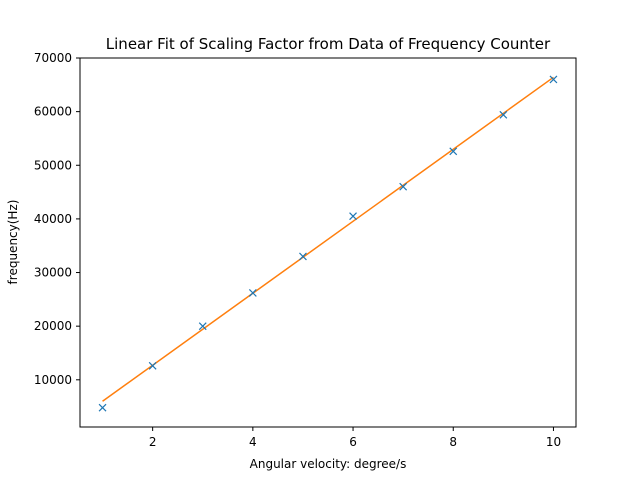 The width and height of the screenshot is (640, 480). What do you see at coordinates (53, 380) in the screenshot?
I see `y-tick-label: 10000` at bounding box center [53, 380].